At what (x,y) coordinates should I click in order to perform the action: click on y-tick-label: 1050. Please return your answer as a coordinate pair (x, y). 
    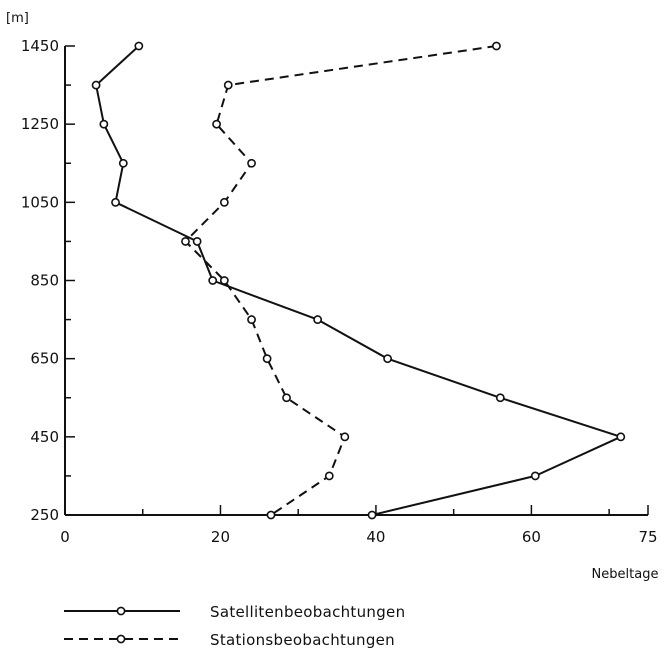
    Looking at the image, I should click on (40, 202).